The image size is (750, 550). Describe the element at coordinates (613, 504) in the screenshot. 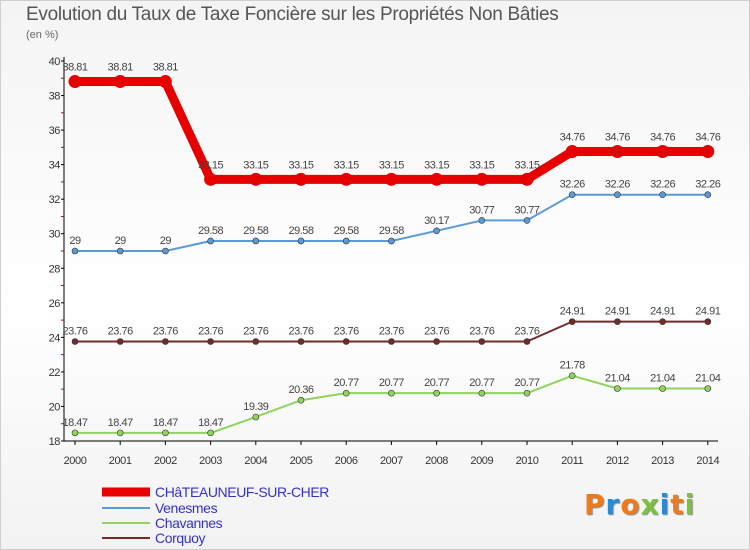

I see `logo-letter: r` at that location.